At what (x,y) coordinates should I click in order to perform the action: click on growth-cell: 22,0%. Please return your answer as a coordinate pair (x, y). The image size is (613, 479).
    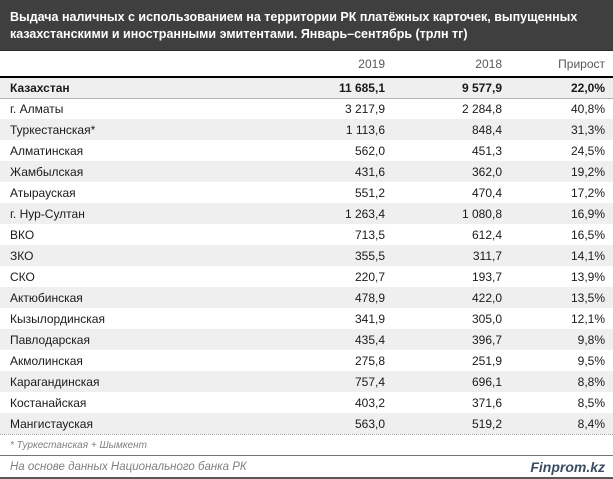
    Looking at the image, I should click on (557, 88).